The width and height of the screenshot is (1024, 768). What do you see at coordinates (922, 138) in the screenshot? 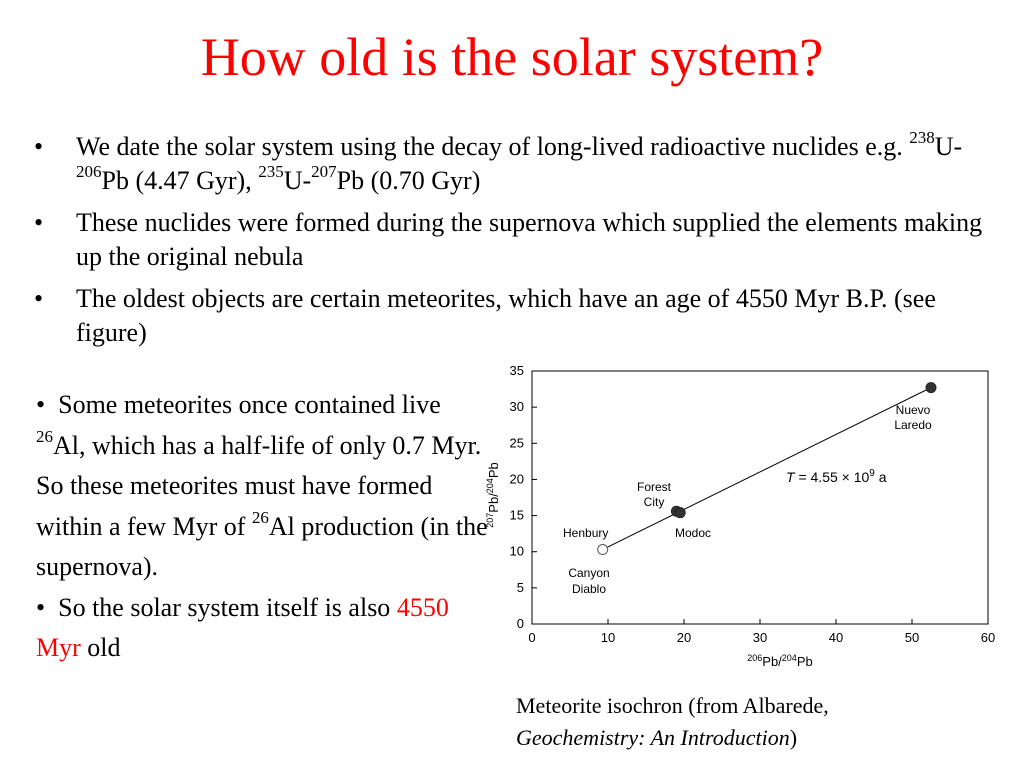
I see `isotope-mass: 238` at bounding box center [922, 138].